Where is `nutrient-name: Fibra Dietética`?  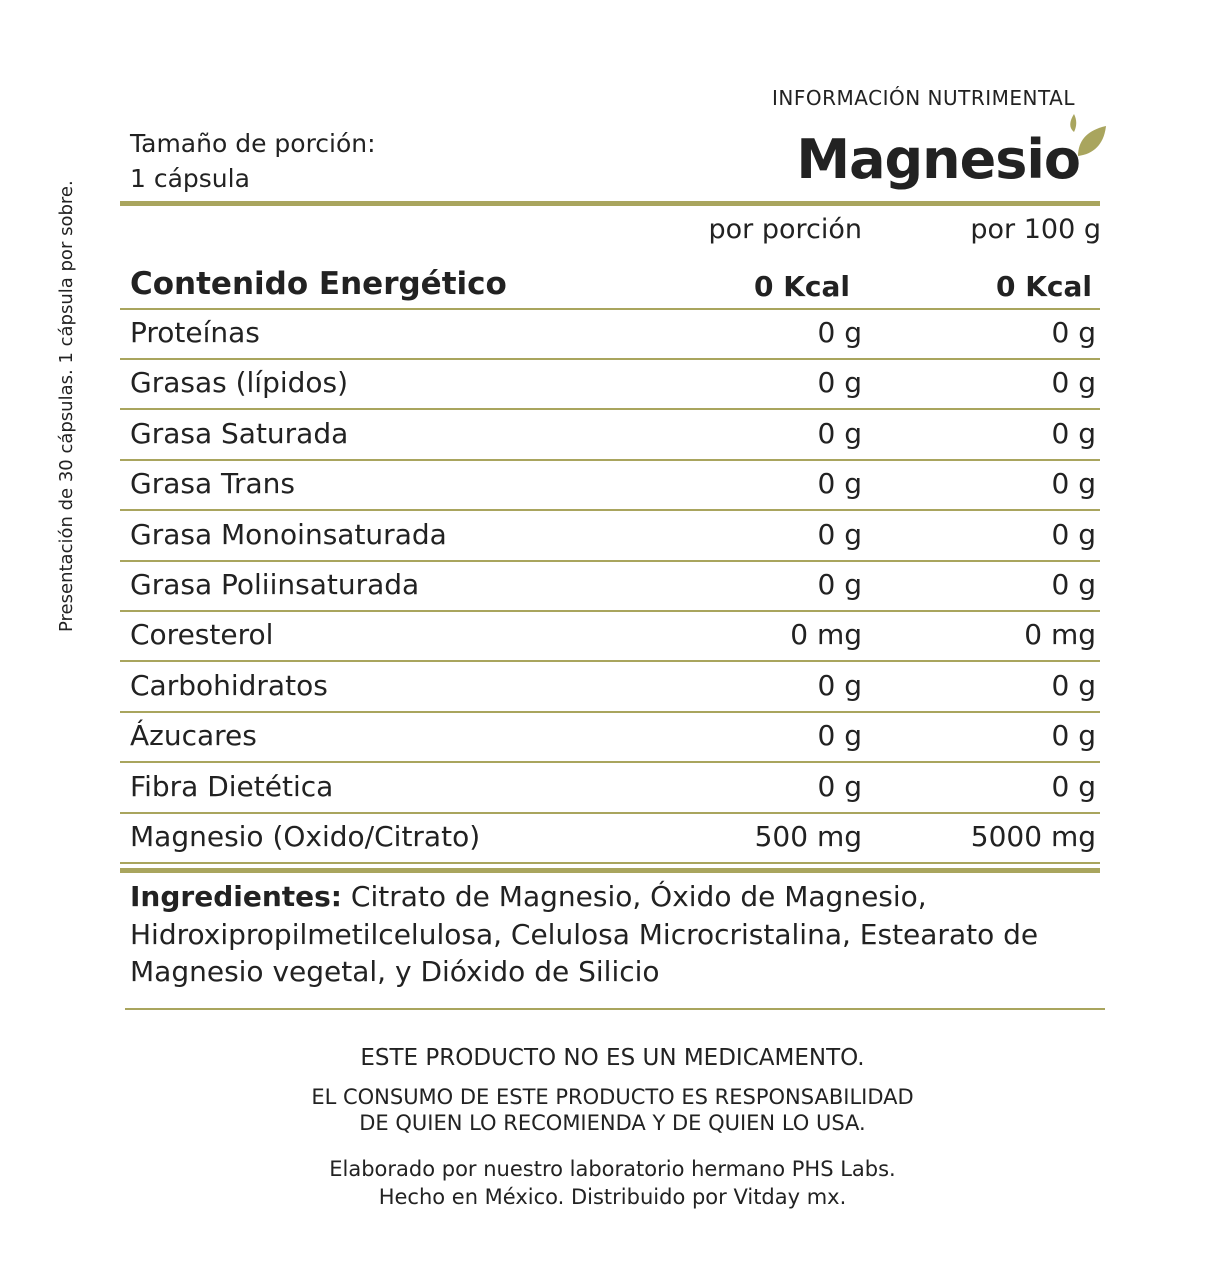
nutrient-name: Fibra Dietética is located at coordinates (232, 786).